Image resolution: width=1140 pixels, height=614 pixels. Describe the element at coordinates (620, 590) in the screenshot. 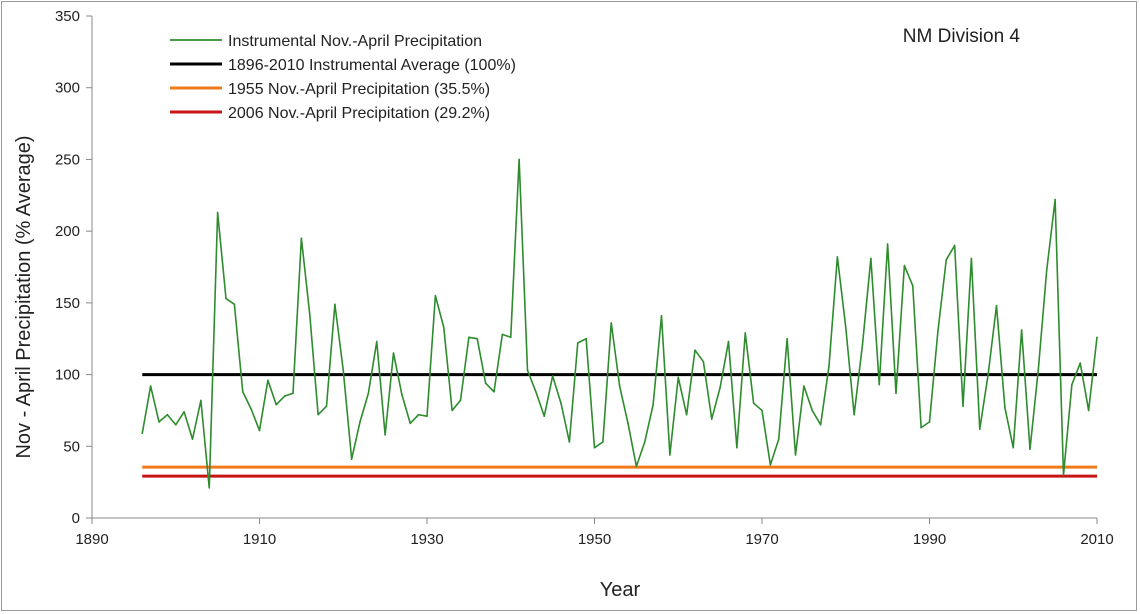

I see `x-axis-title: Year` at that location.